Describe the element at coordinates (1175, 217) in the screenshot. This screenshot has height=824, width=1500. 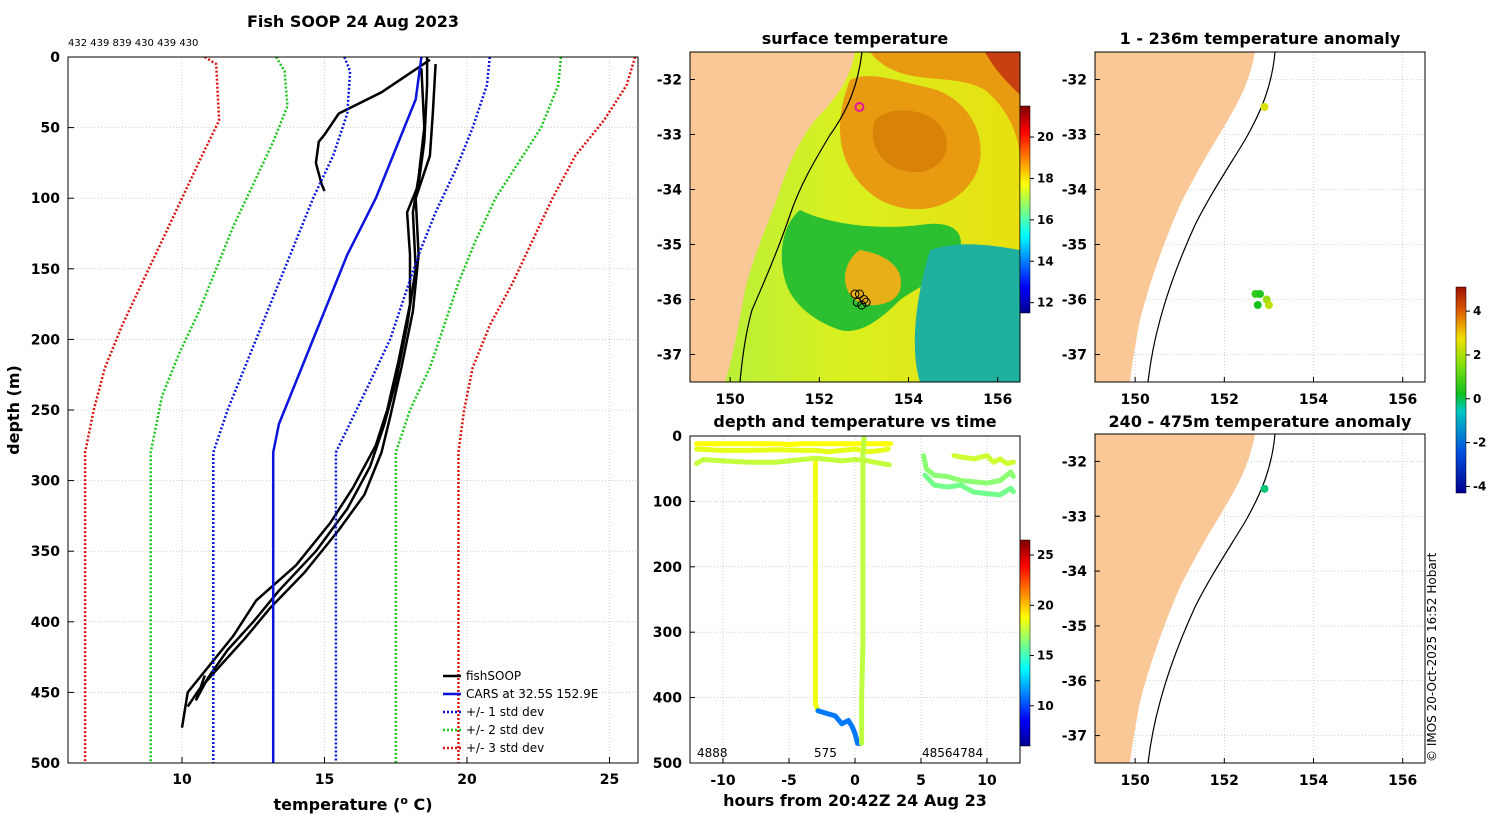
I see `anomaly-top-land` at that location.